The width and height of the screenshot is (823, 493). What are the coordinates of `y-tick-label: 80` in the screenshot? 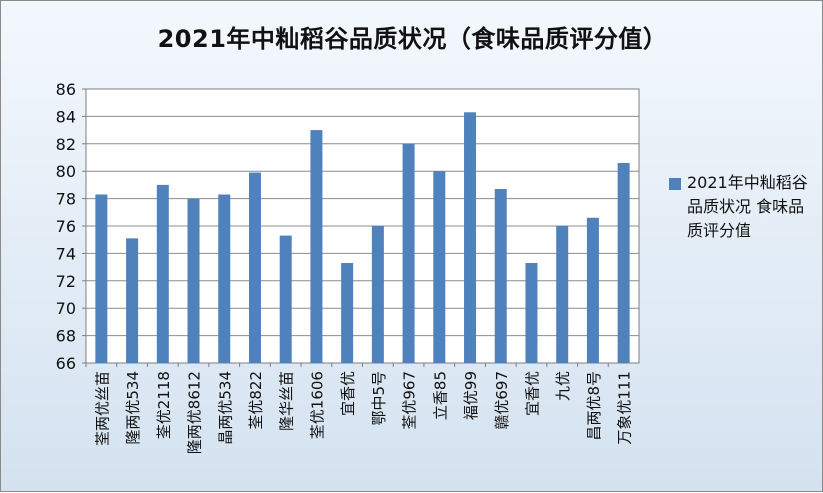 It's located at (66, 171).